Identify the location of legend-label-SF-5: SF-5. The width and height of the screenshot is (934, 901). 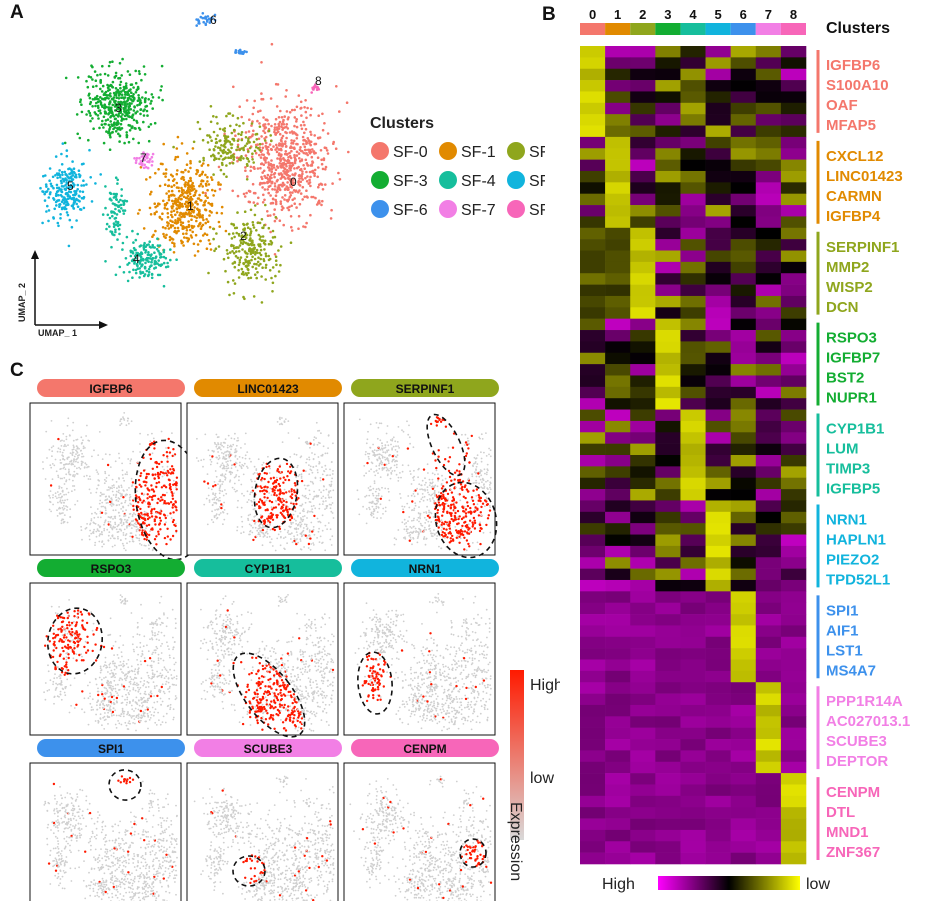
(537, 181).